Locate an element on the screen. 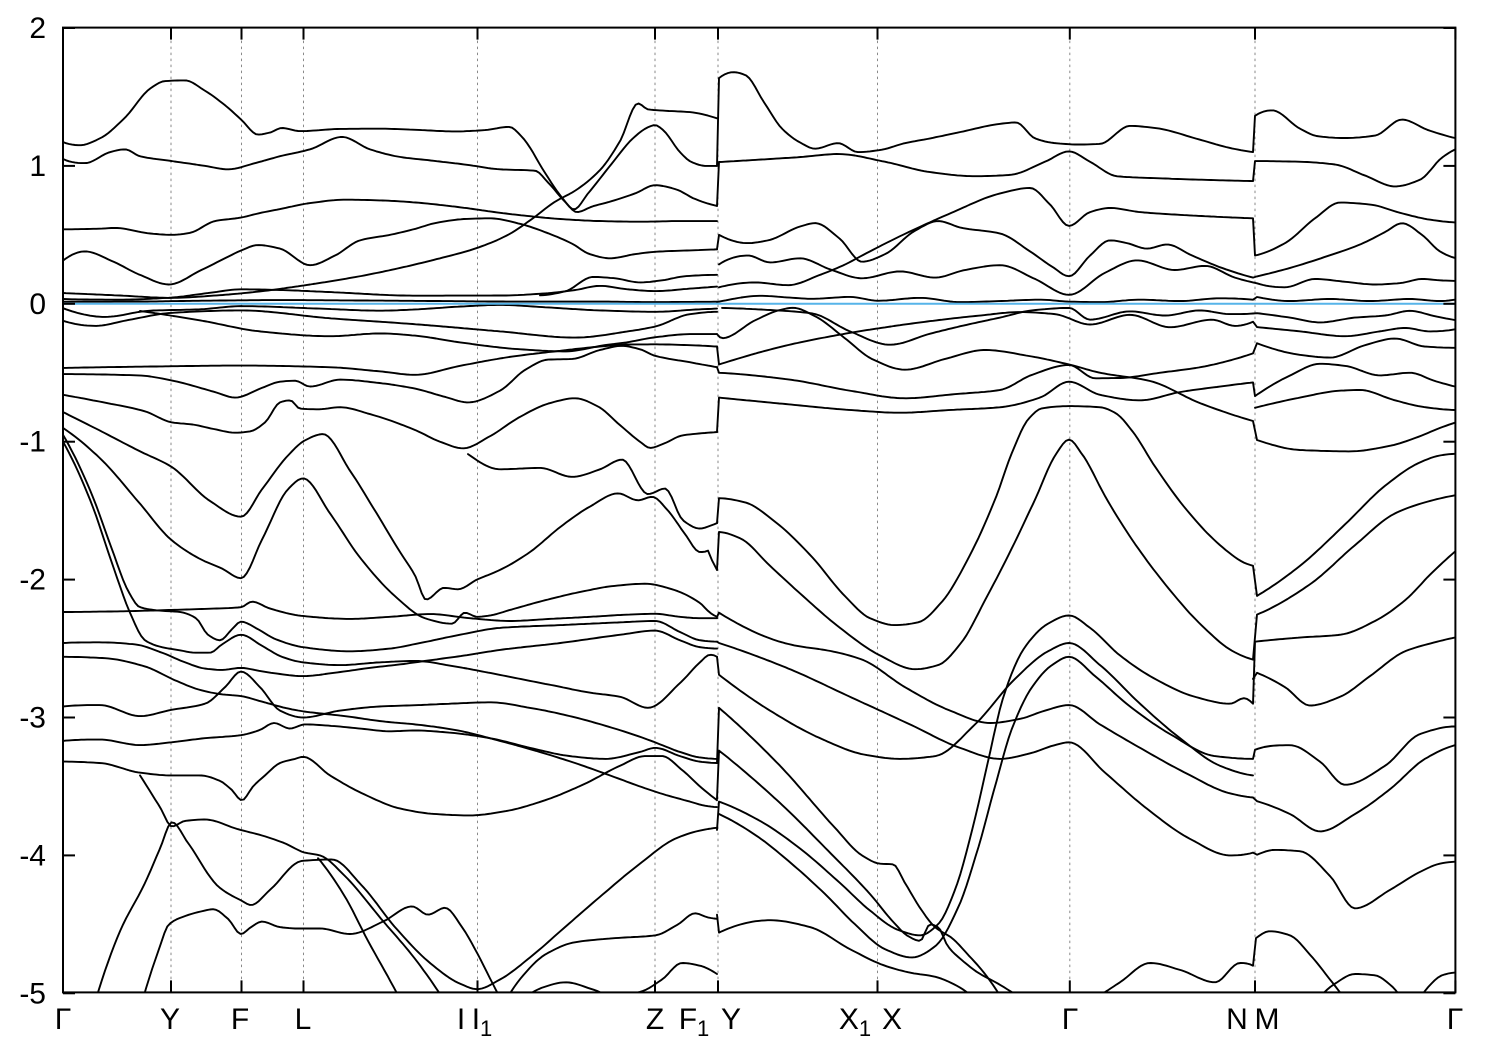  svg-text: M is located at coordinates (1267, 1019).